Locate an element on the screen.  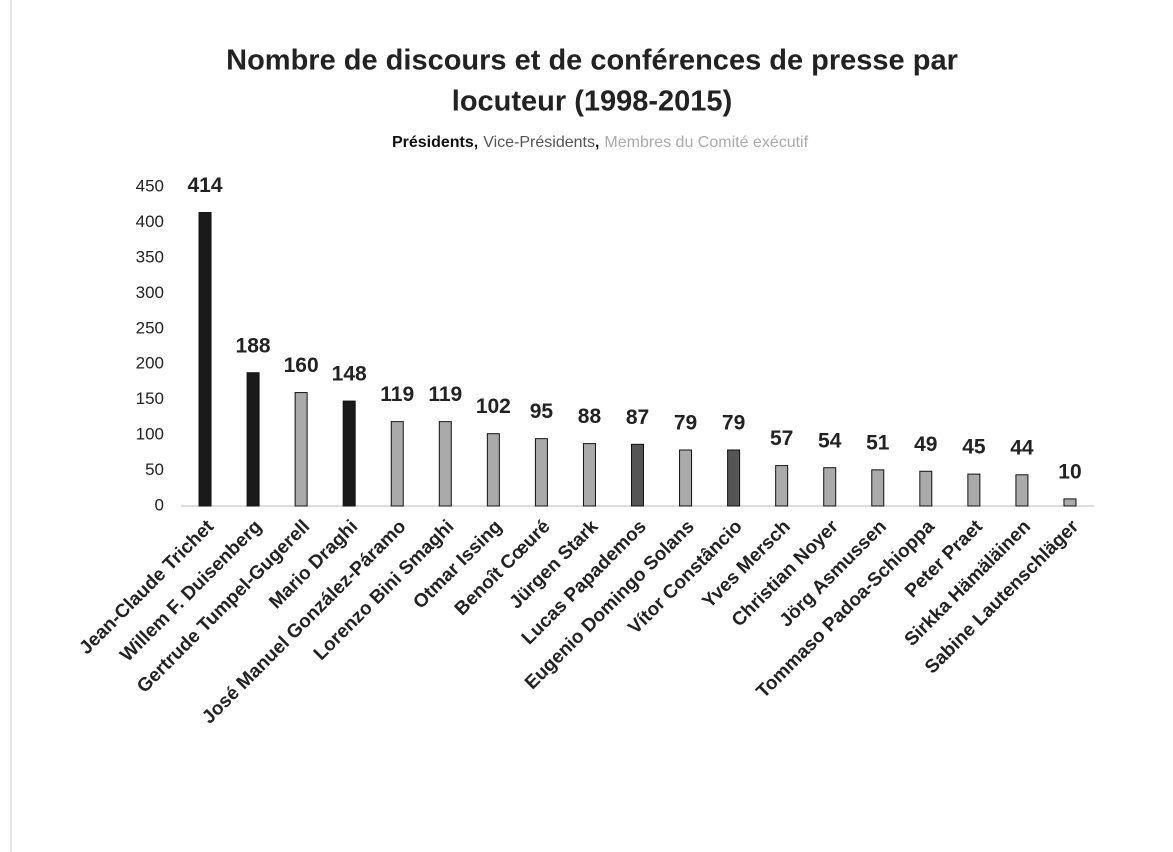
value-label: 49 is located at coordinates (925, 444).